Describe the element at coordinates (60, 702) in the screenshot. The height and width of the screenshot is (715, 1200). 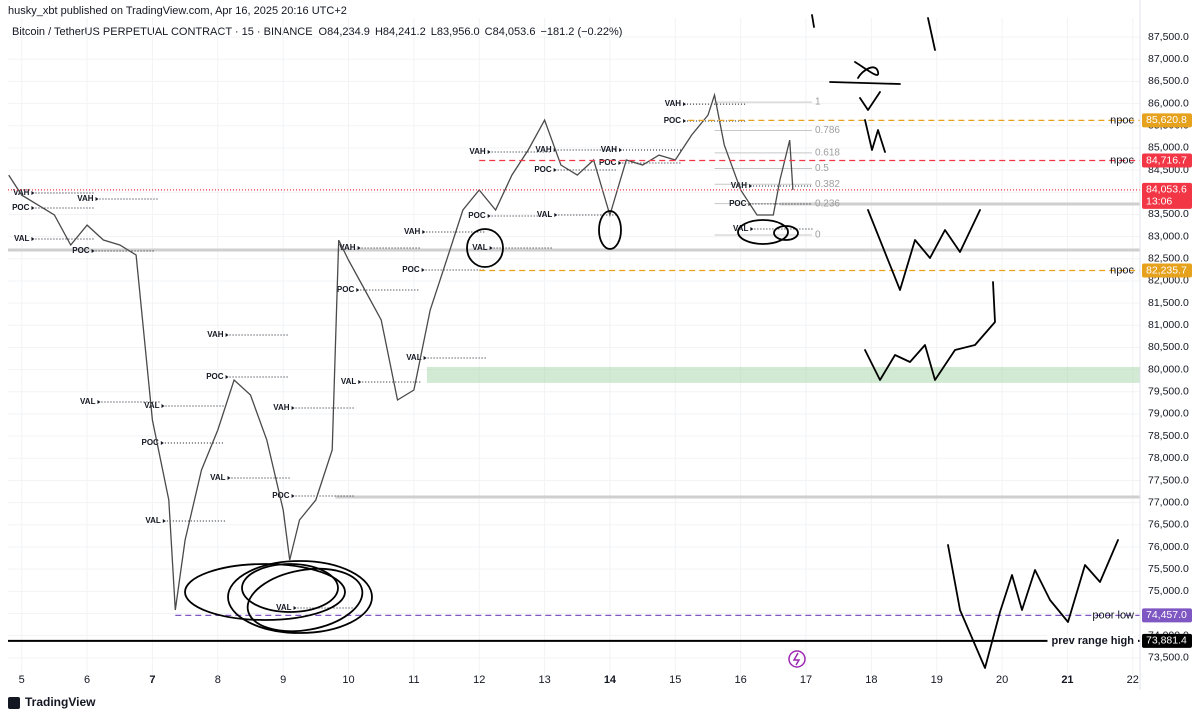
I see `brand: TradingView` at that location.